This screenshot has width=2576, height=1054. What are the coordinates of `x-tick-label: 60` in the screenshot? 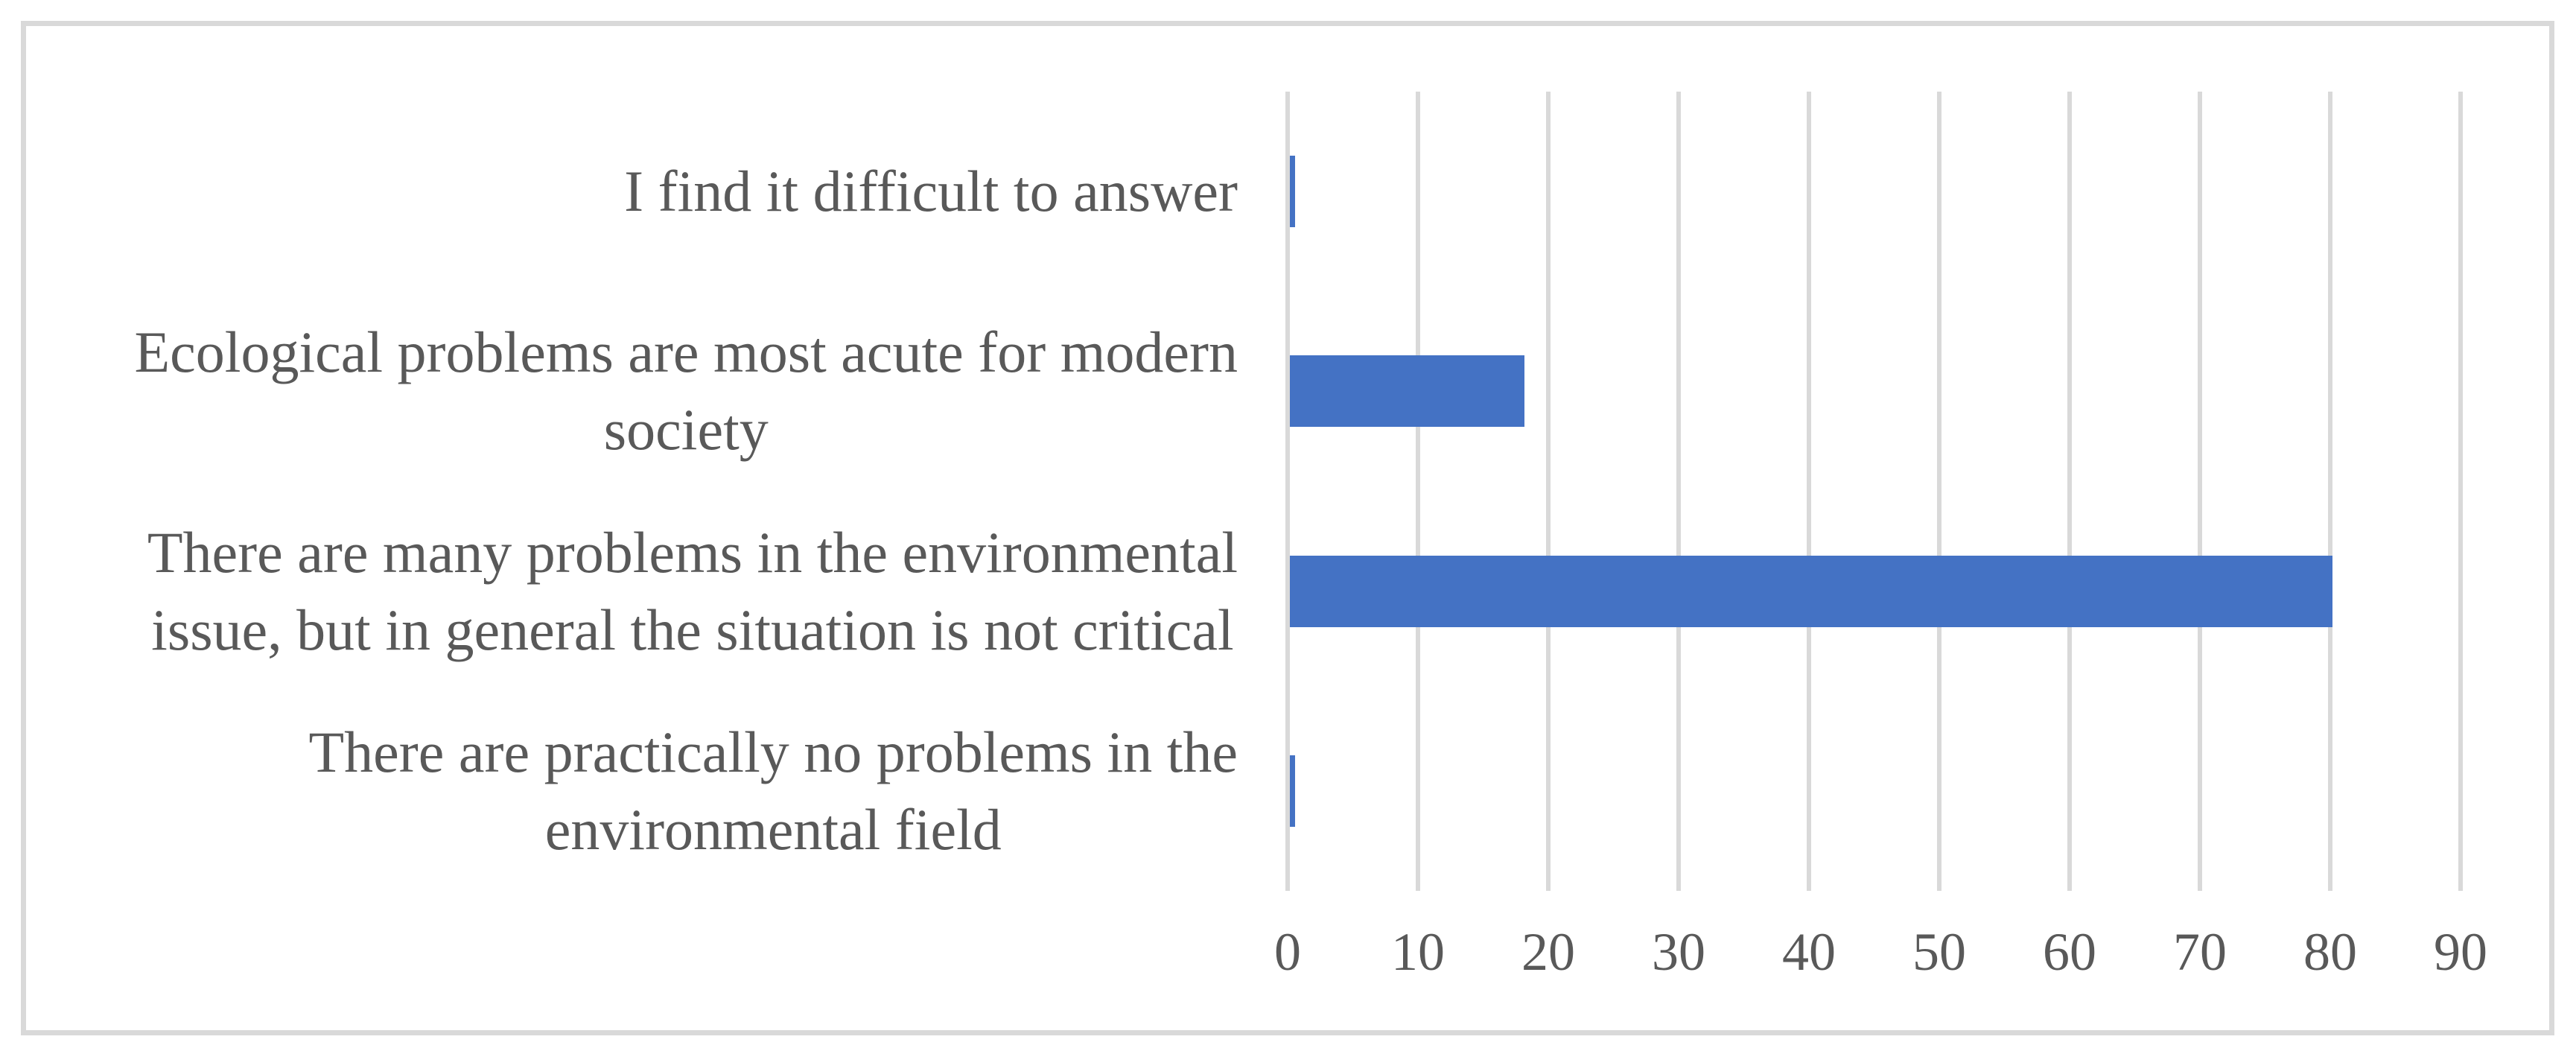 It's located at (2069, 952).